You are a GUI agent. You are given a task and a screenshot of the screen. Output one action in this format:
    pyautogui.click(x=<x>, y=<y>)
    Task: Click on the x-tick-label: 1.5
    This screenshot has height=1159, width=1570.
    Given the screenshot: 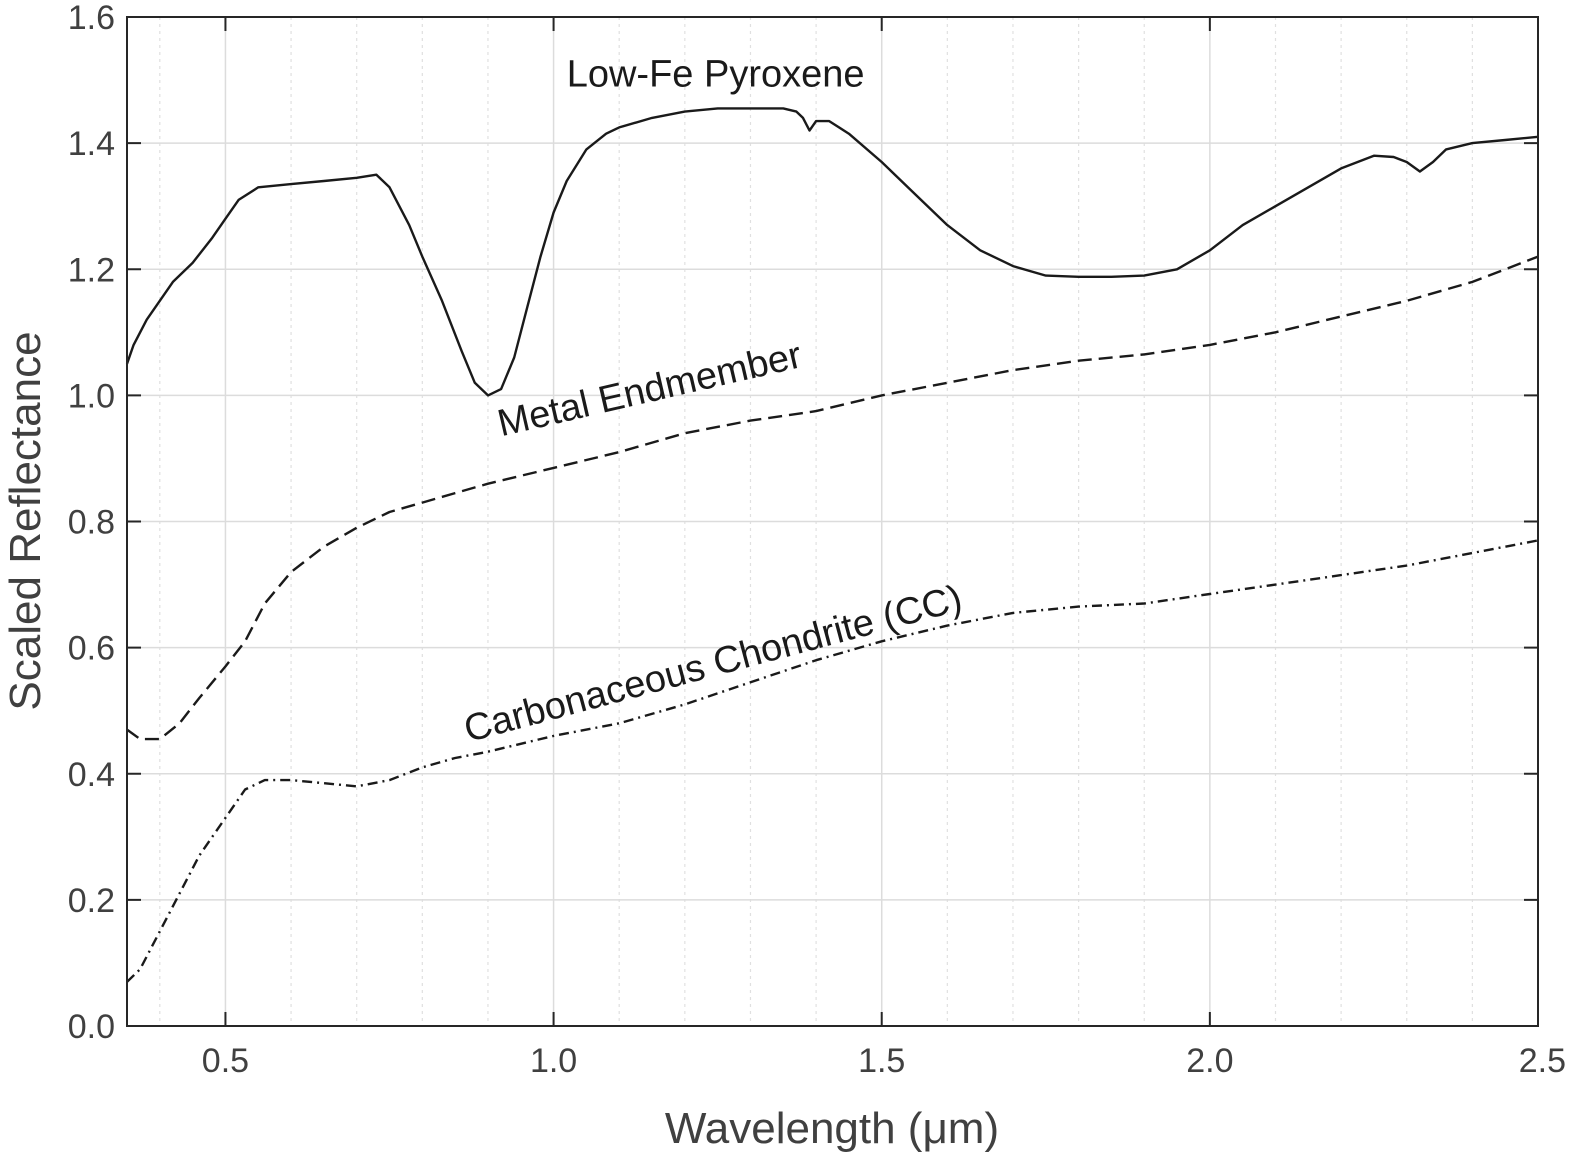 What is the action you would take?
    pyautogui.click(x=881, y=1061)
    